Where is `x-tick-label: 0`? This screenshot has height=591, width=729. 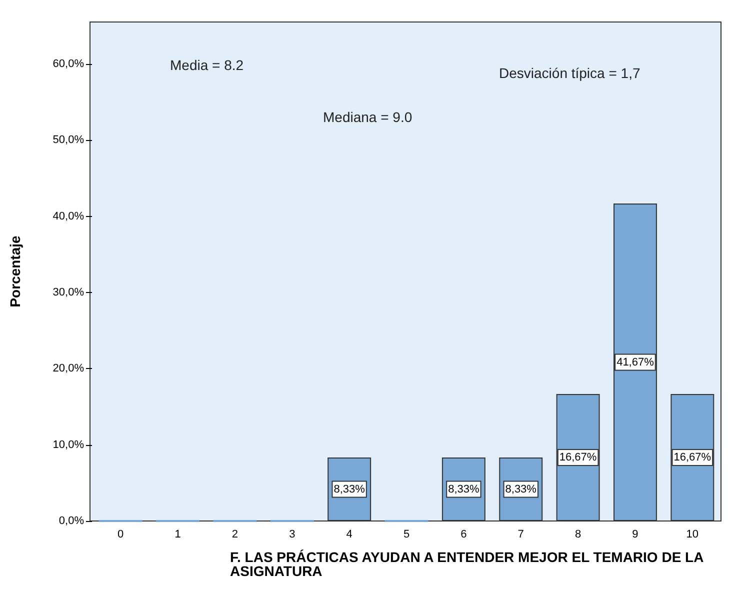
x-tick-label: 0 is located at coordinates (121, 534).